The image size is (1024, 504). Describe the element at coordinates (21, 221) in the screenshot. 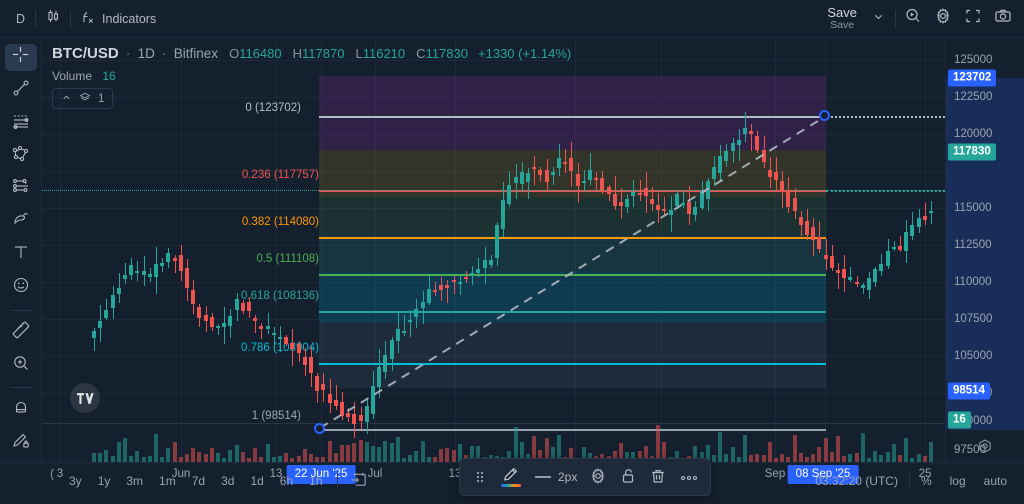

I see `brush-tool` at that location.